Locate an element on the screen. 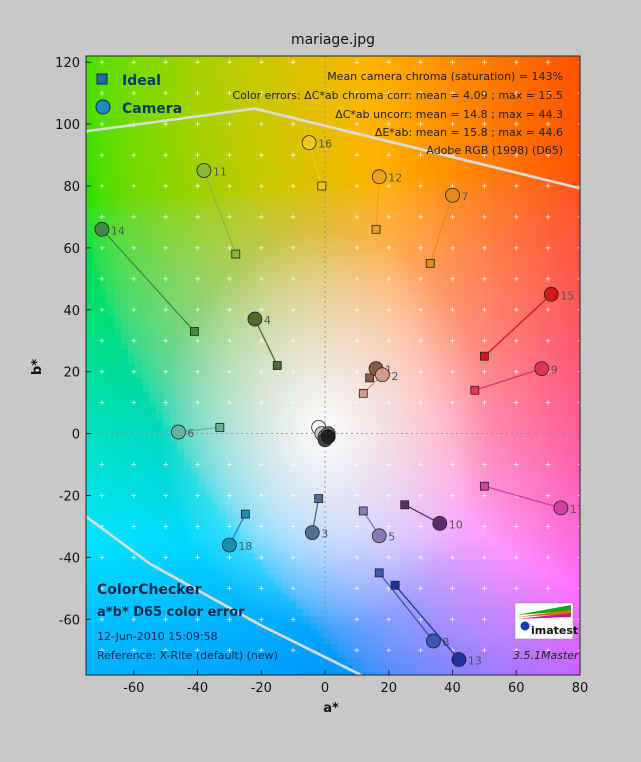  chart-title: mariage.jpg is located at coordinates (333, 40).